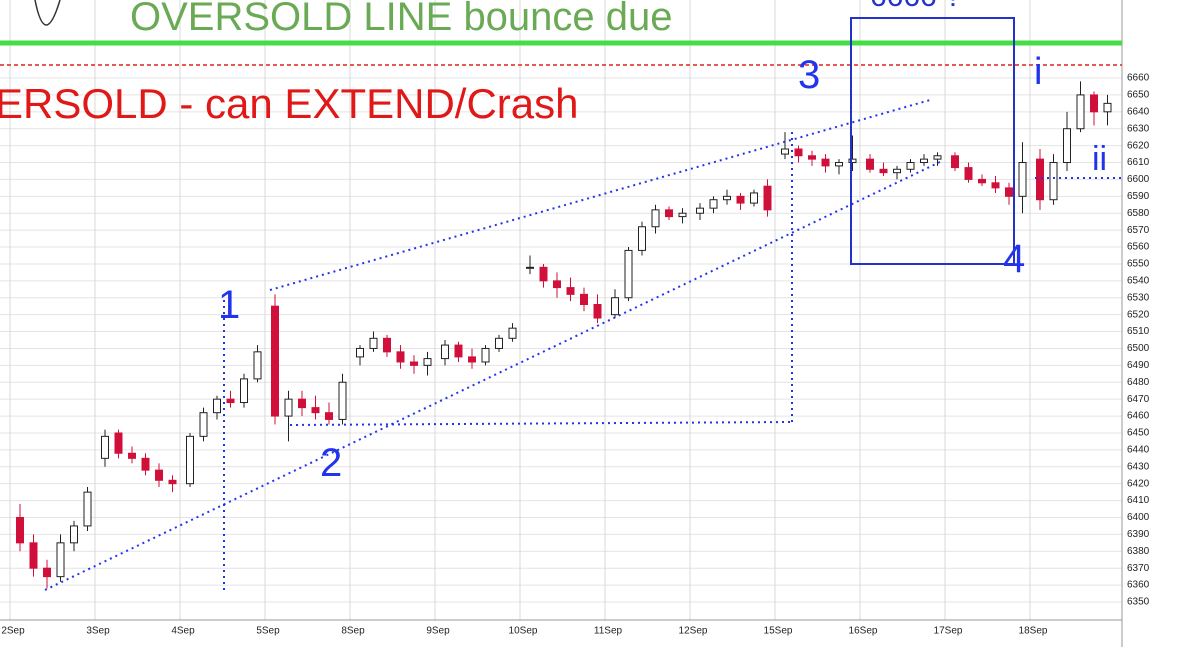 This screenshot has height=647, width=1179. Describe the element at coordinates (1138, 348) in the screenshot. I see `y-tick-label: 6500` at that location.